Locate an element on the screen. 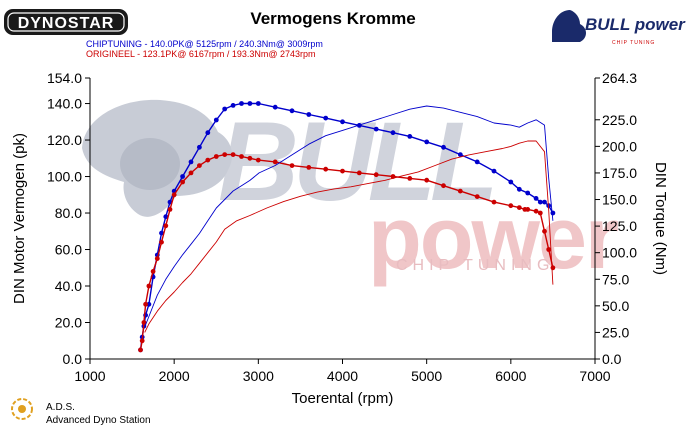 The height and width of the screenshot is (428, 694). x-tick-label: 1000 is located at coordinates (89, 376).